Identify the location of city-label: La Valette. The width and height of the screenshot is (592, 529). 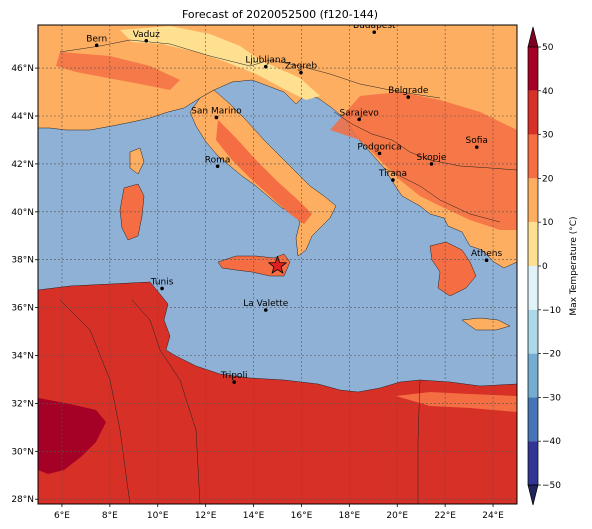
(265, 304).